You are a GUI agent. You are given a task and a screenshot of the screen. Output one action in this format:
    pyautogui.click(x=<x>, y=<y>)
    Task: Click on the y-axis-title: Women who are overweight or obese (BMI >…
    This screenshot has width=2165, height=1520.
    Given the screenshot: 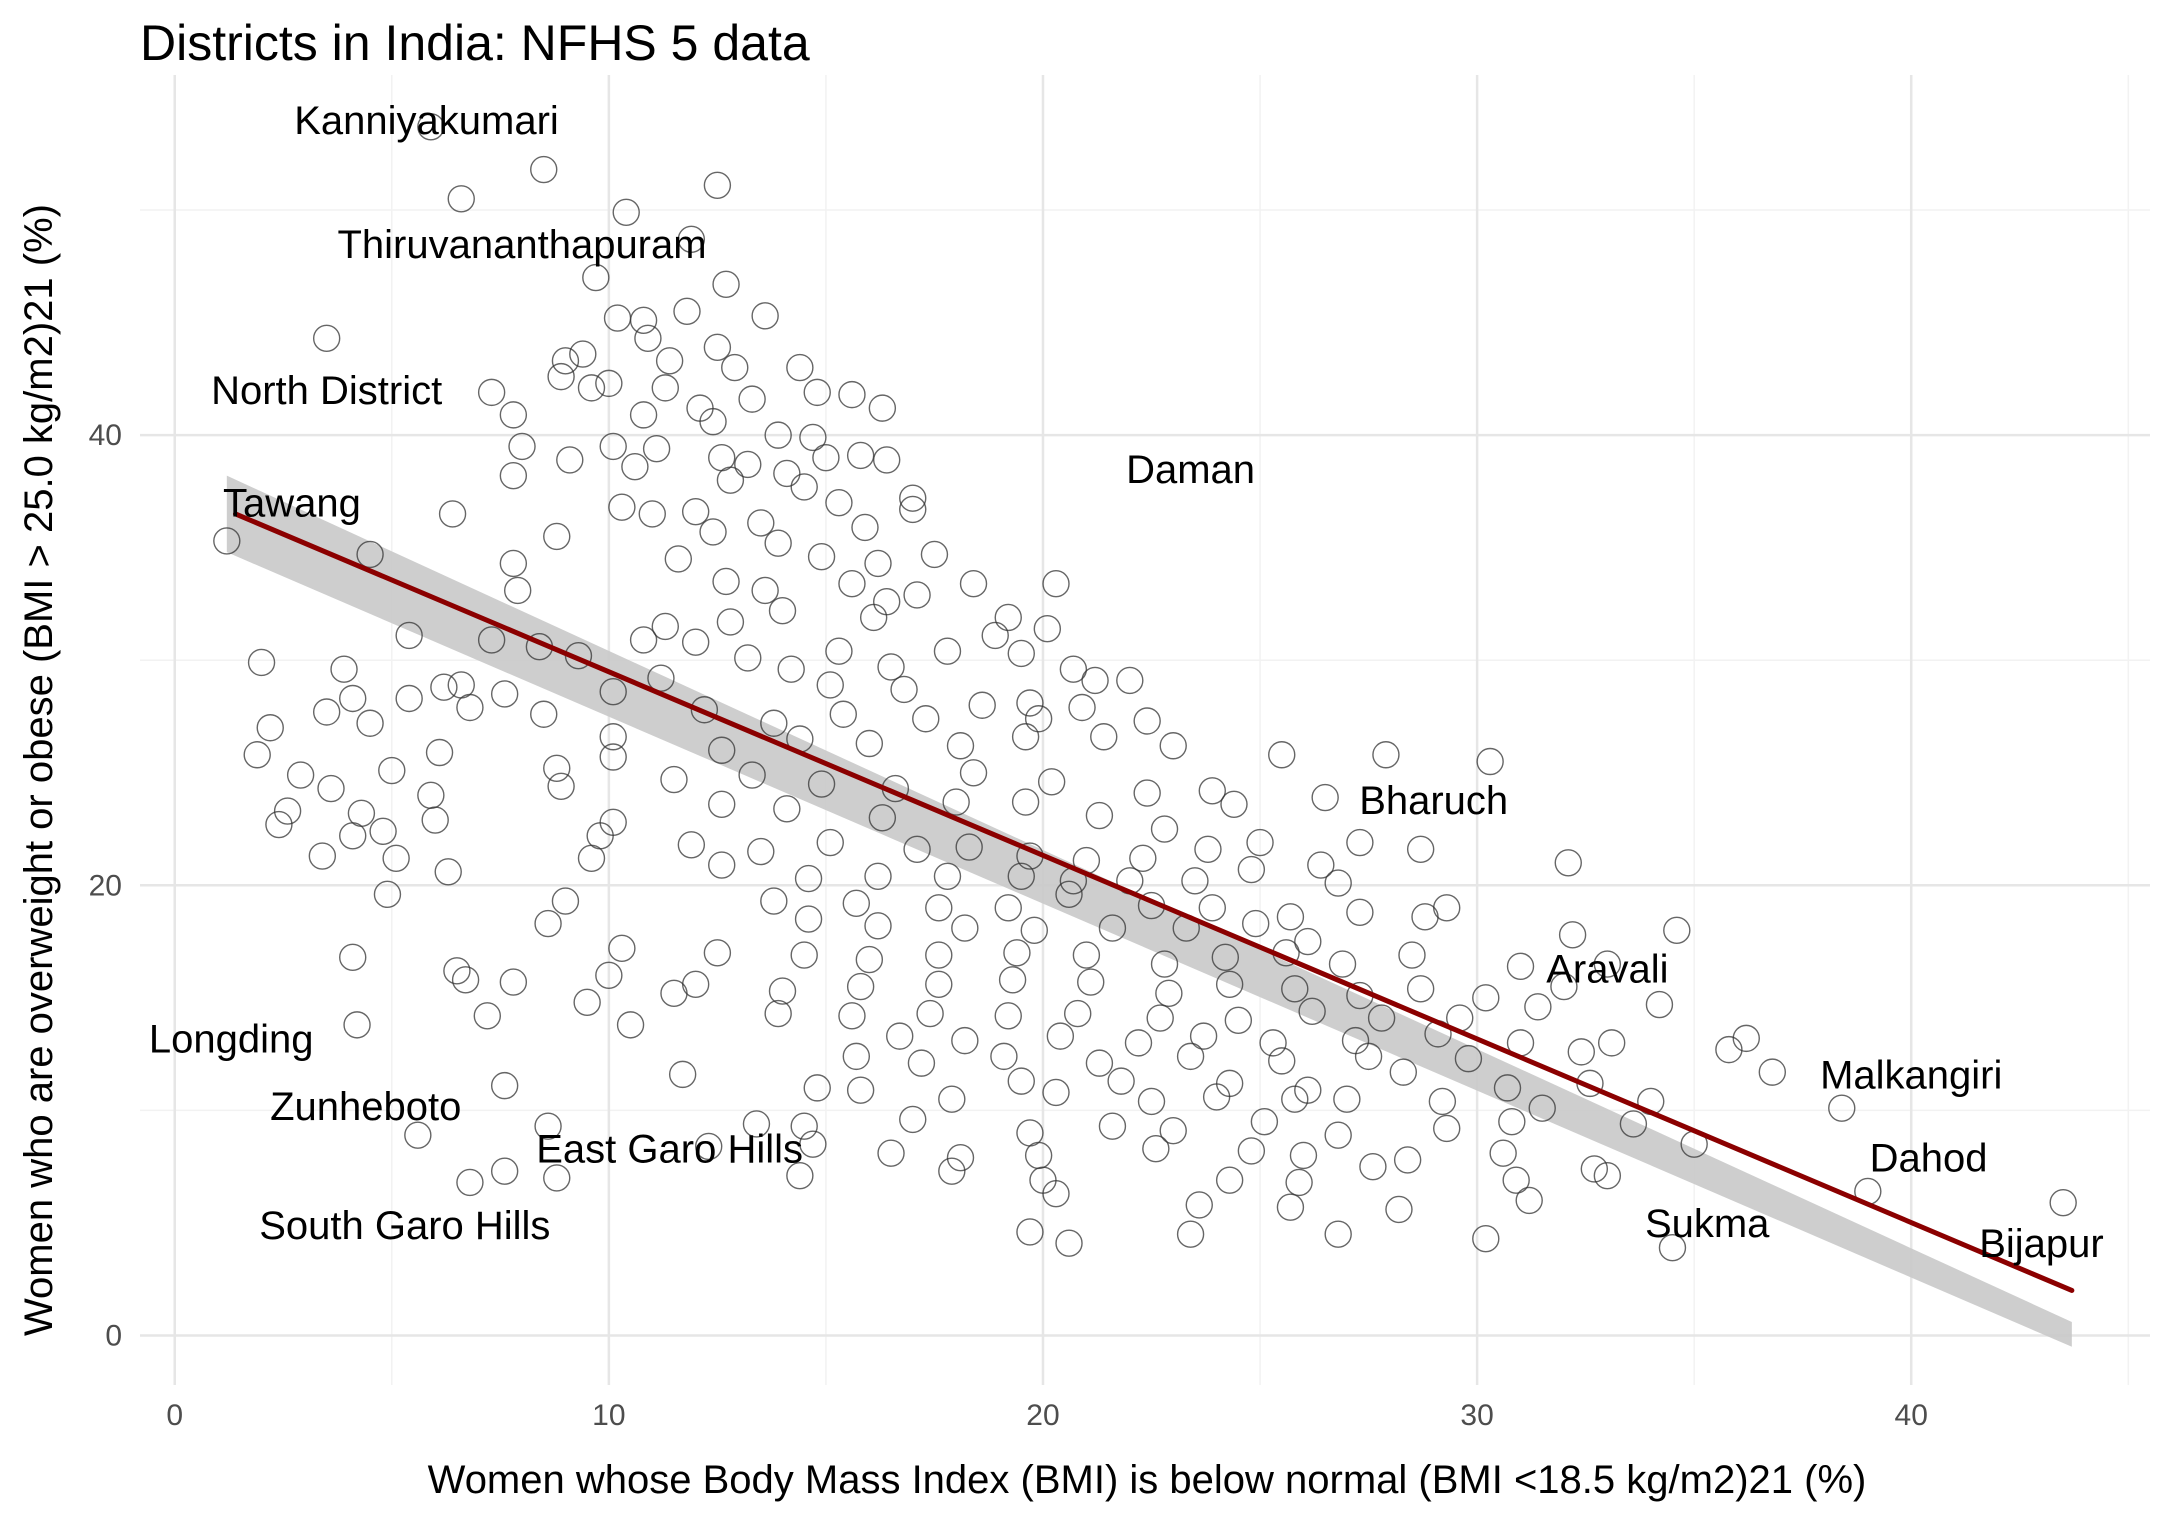 What is the action you would take?
    pyautogui.click(x=39, y=770)
    